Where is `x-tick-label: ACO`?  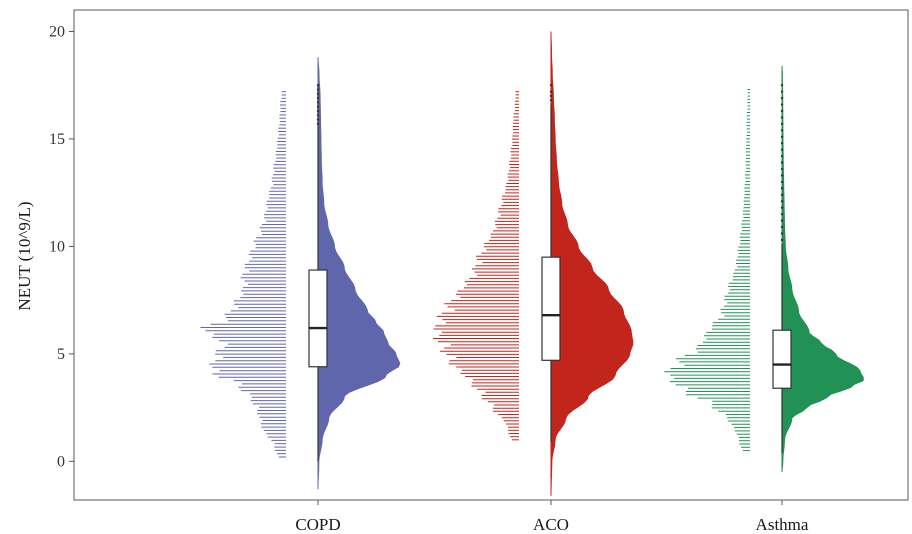 x-tick-label: ACO is located at coordinates (551, 524).